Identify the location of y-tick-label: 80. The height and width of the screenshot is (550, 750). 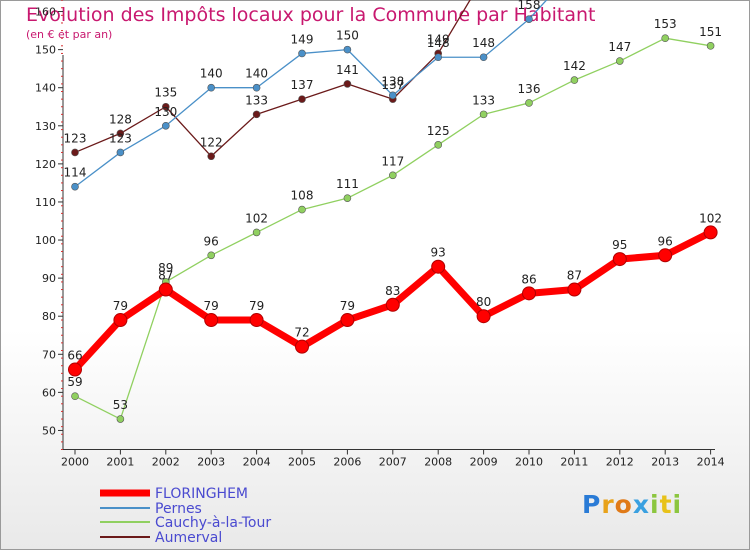
(49, 316).